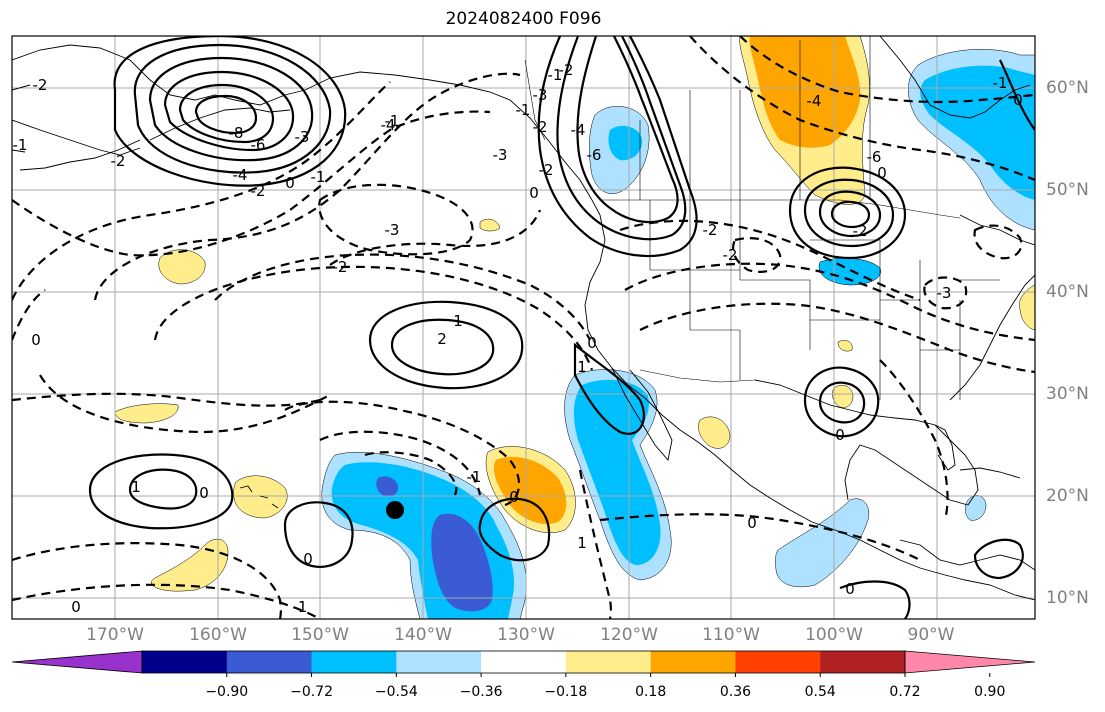 The height and width of the screenshot is (712, 1105). Describe the element at coordinates (490, 225) in the screenshot. I see `fill-pos-small` at that location.